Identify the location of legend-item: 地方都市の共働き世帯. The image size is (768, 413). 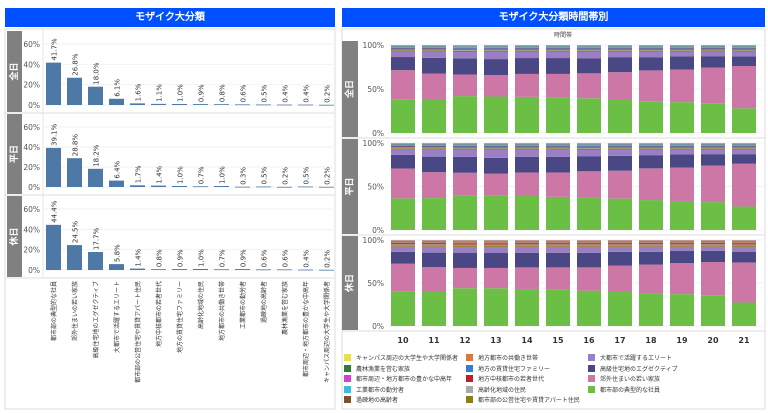
(502, 357).